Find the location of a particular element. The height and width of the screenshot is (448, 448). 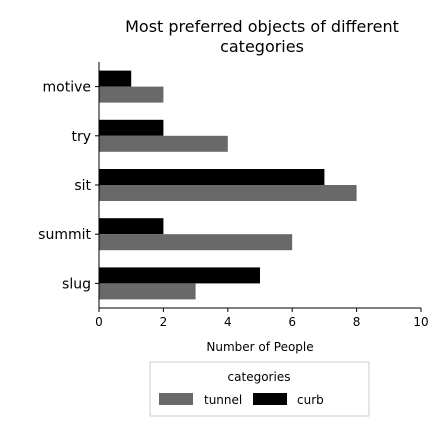

bar-curb-sit is located at coordinates (212, 177).